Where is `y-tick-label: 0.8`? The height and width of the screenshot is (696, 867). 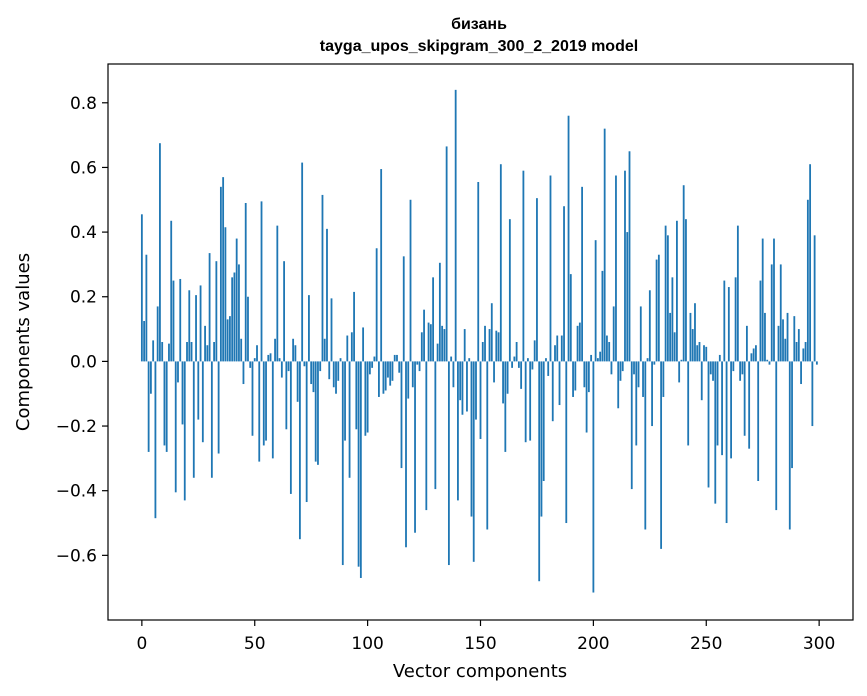 y-tick-label: 0.8 is located at coordinates (83, 104).